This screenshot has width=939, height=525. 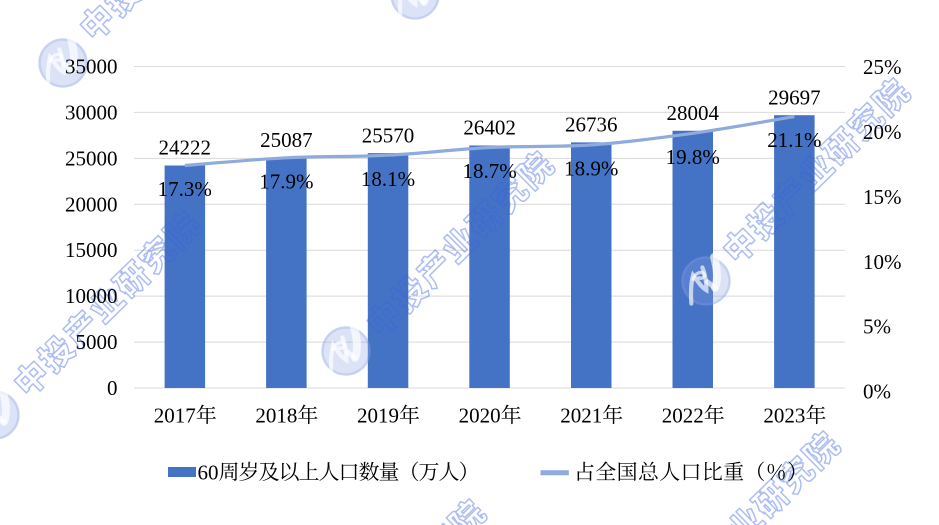 I want to click on svg-text: 25570, so click(x=388, y=135).